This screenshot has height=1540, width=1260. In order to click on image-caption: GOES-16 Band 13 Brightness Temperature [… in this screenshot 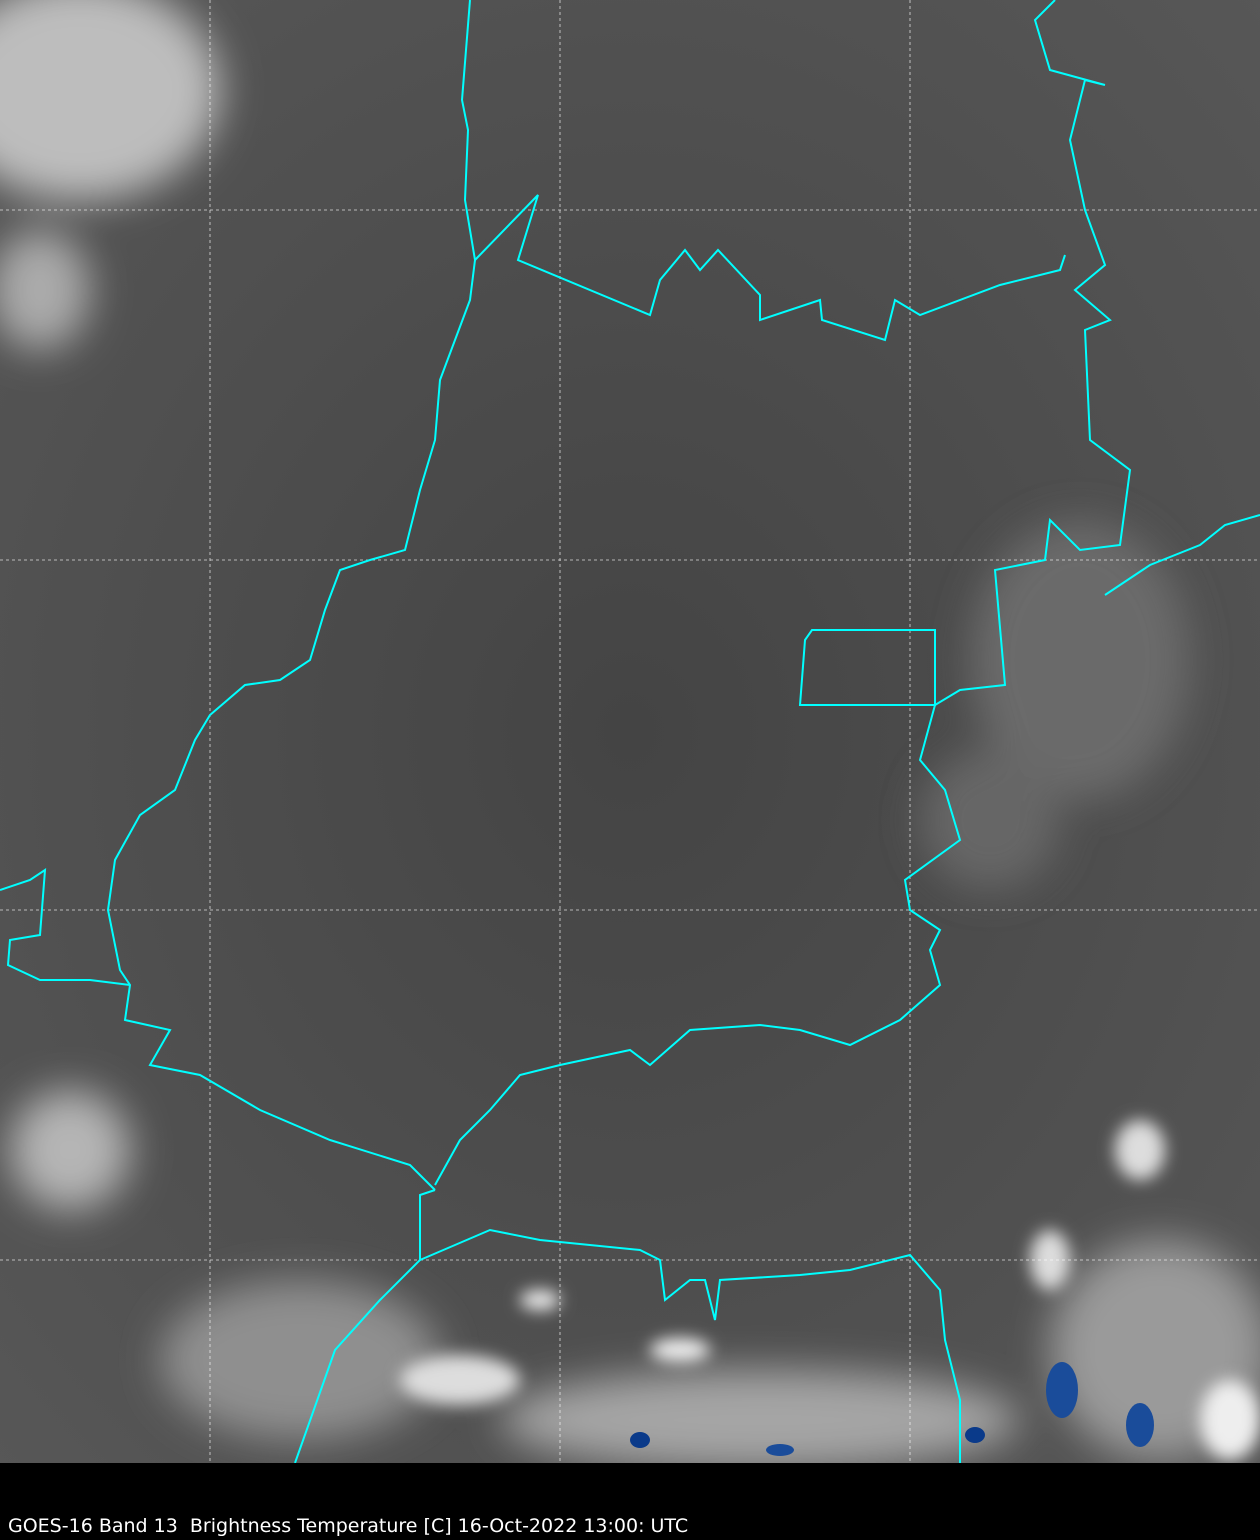, I will do `click(348, 1526)`.